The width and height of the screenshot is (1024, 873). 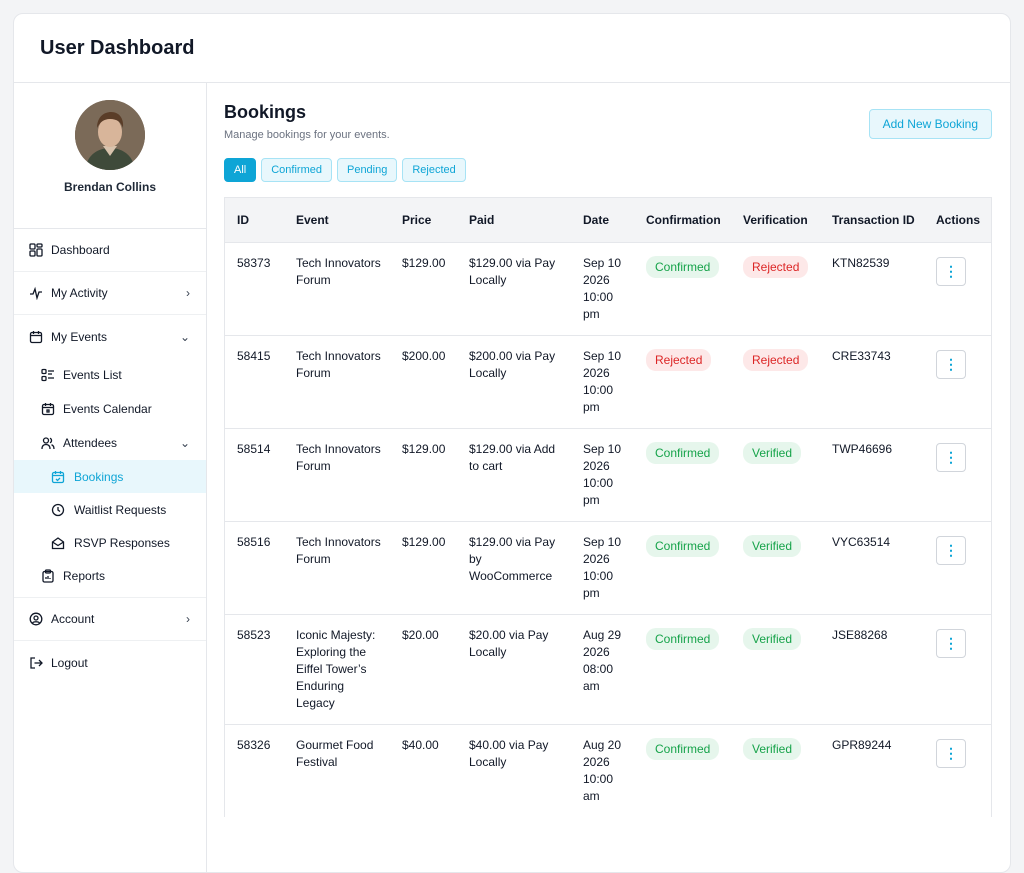 I want to click on sidebar-item-my-events: My Events ⌄, so click(x=110, y=336).